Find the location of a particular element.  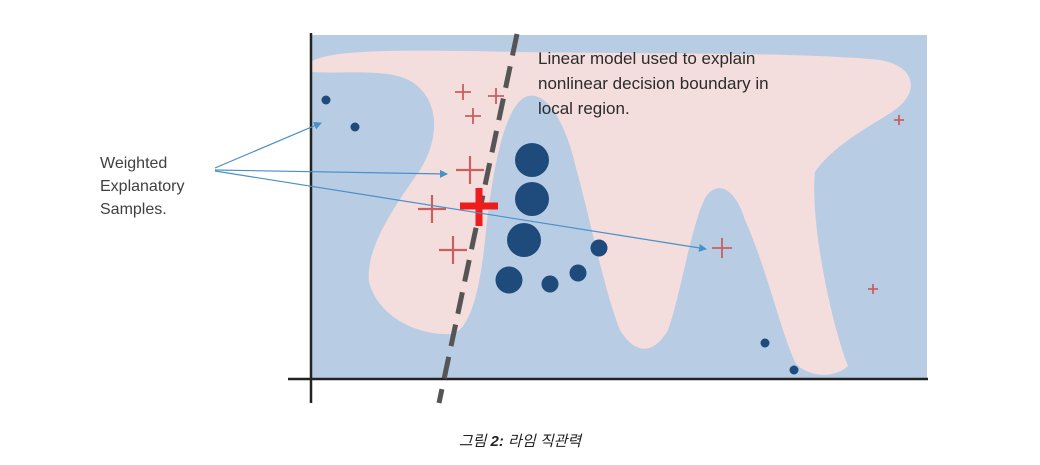

side-label-line: Explanatory is located at coordinates (142, 186).